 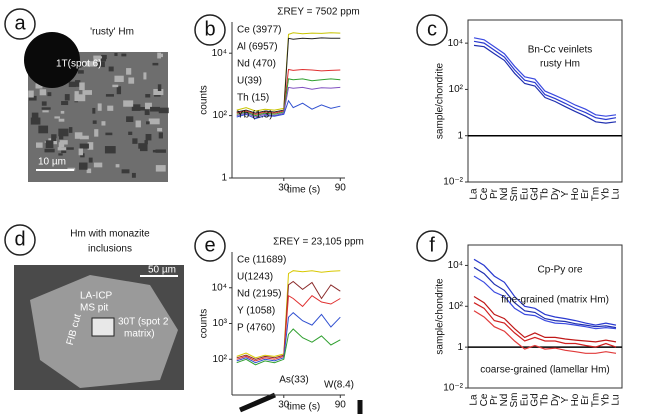 I want to click on image-label: 30T (spot 2, so click(x=143, y=322).